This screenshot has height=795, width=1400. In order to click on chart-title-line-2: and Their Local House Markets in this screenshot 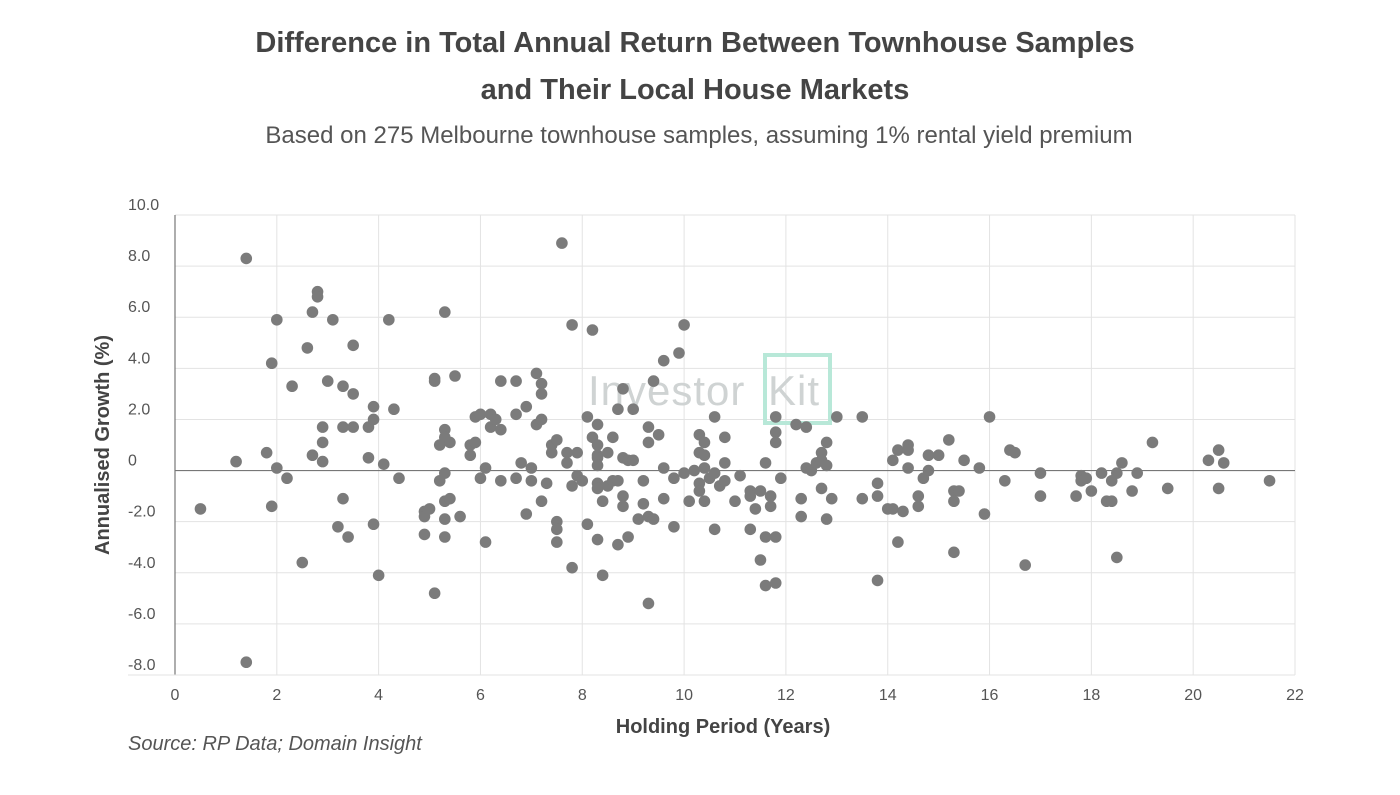, I will do `click(695, 90)`.